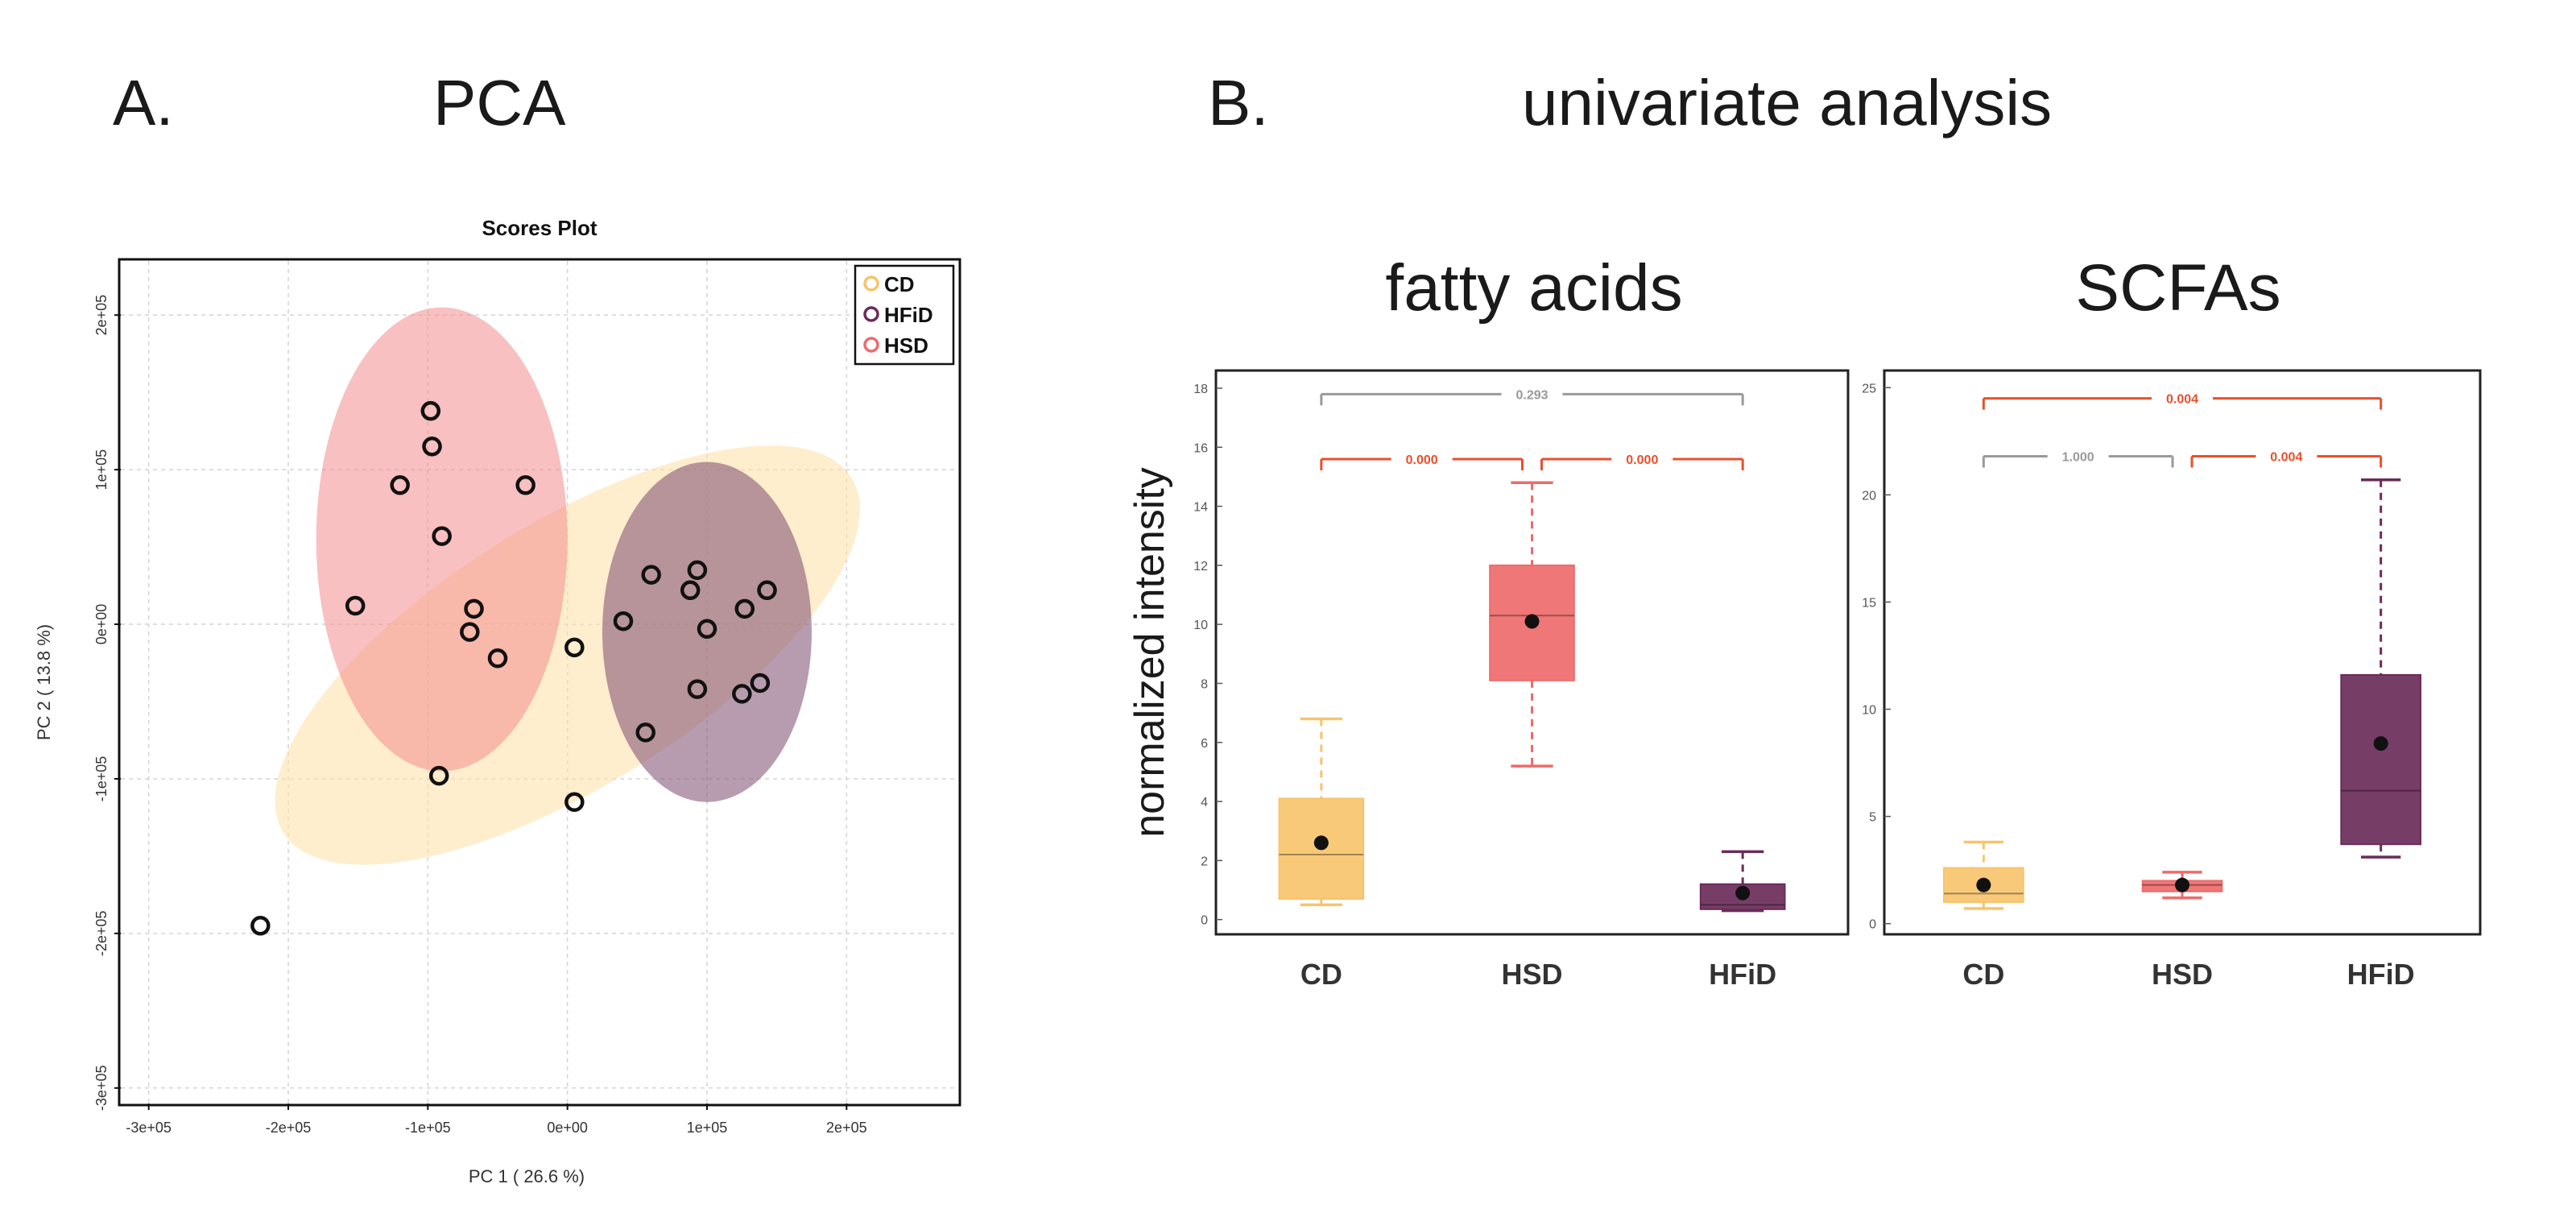 The height and width of the screenshot is (1213, 2576). What do you see at coordinates (1869, 496) in the screenshot?
I see `y-tick-label: 20` at bounding box center [1869, 496].